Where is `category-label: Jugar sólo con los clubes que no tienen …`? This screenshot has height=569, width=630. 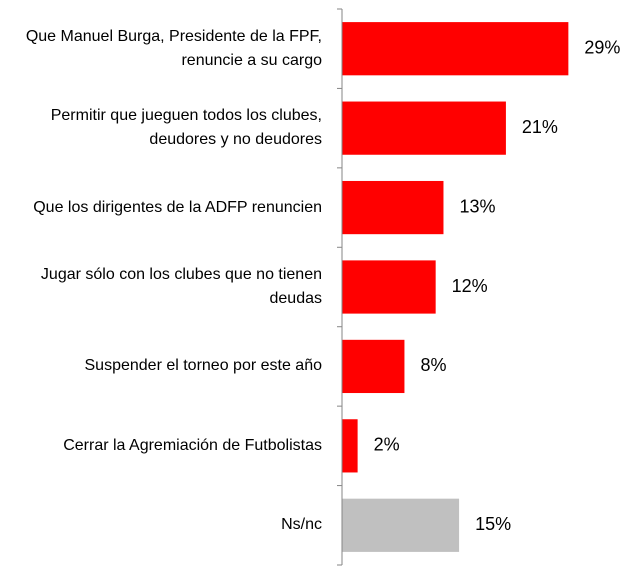
category-label: Jugar sólo con los clubes que no tienen … is located at coordinates (181, 286).